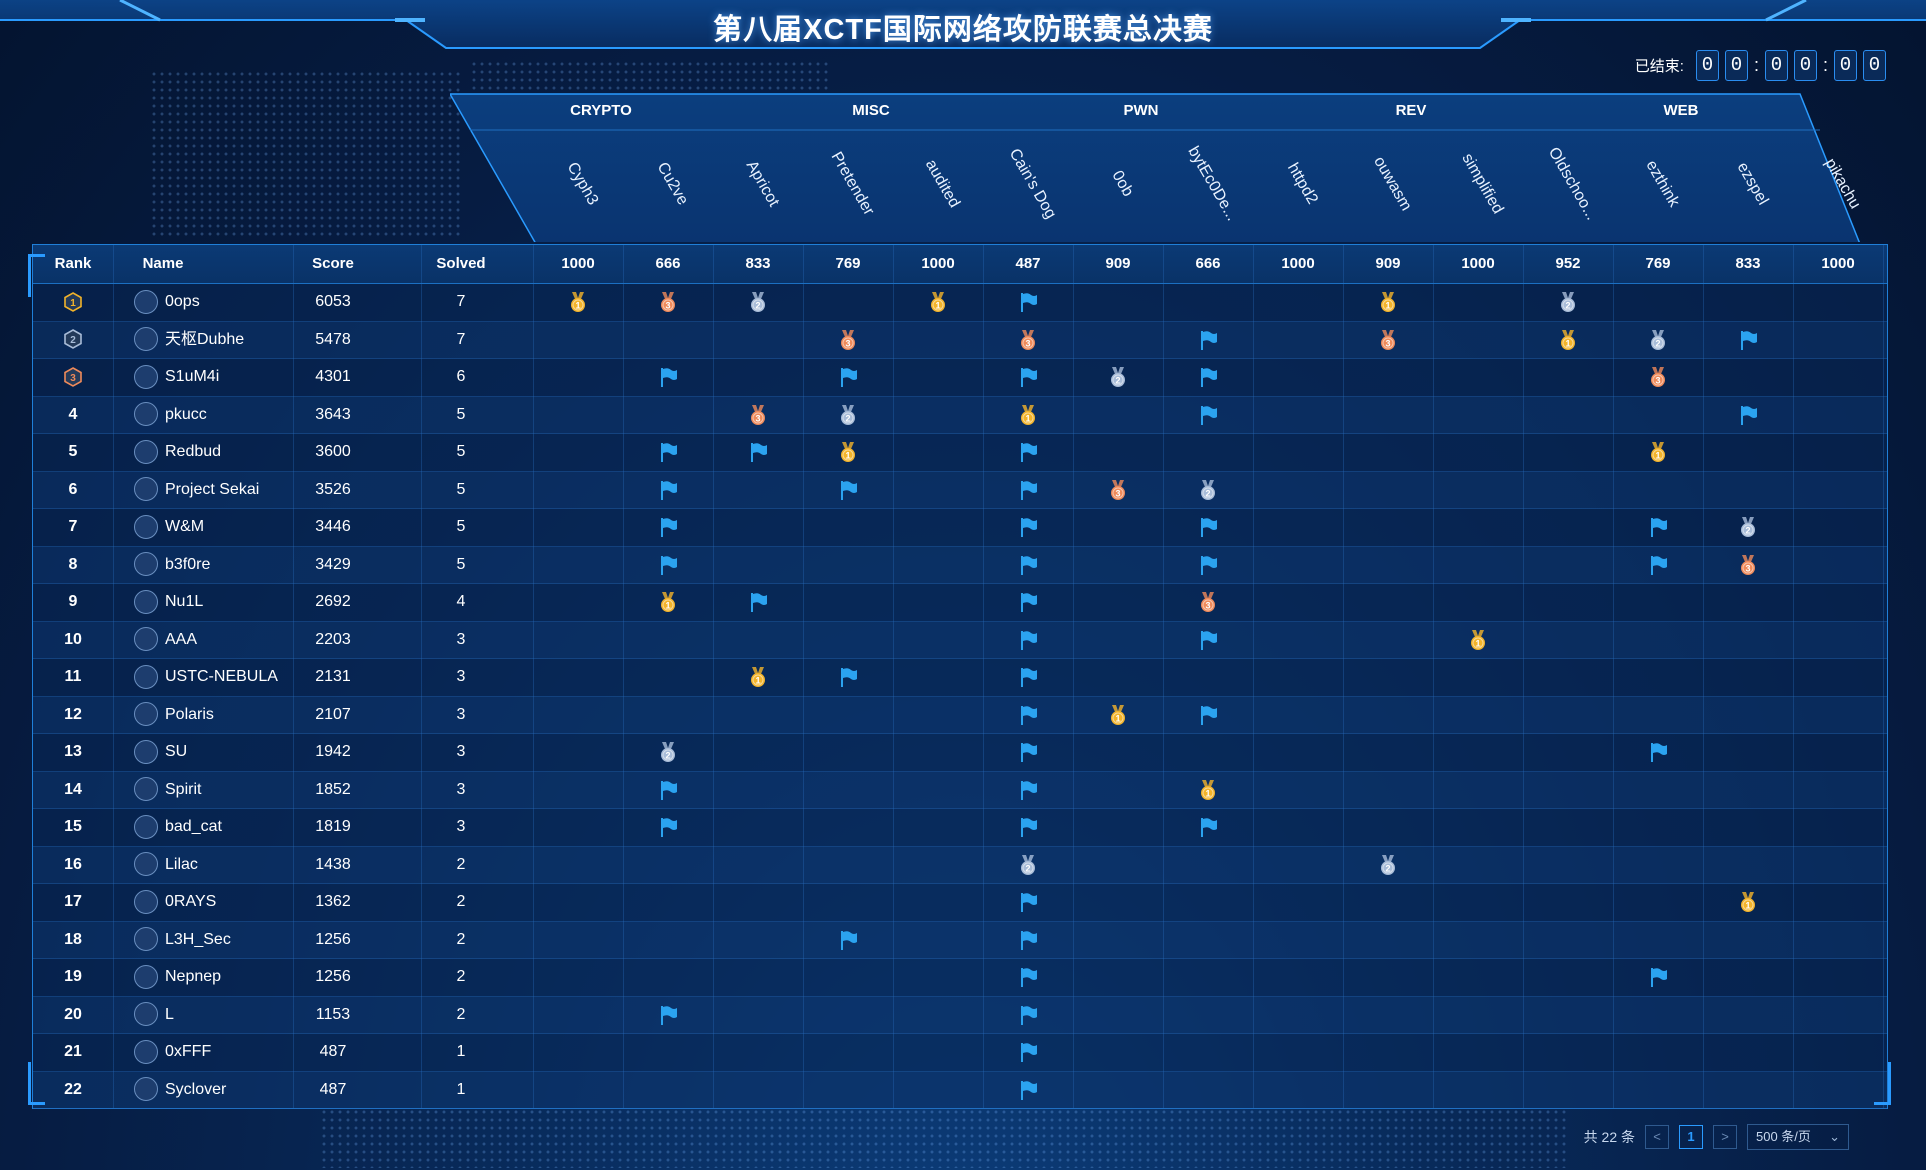 The width and height of the screenshot is (1926, 1170). What do you see at coordinates (73, 263) in the screenshot?
I see `rank-header: Rank` at bounding box center [73, 263].